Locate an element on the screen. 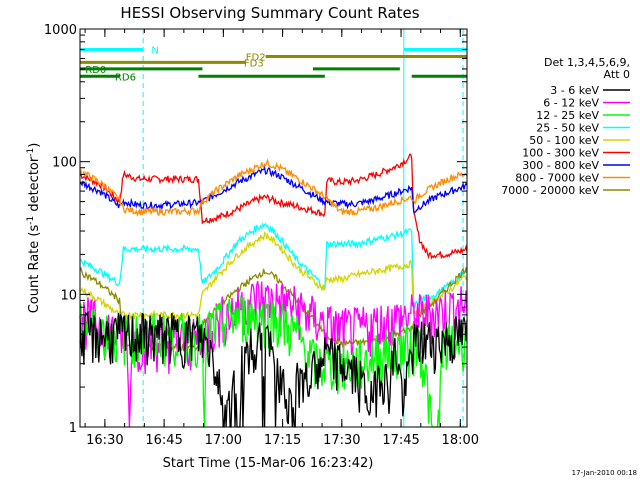 Image resolution: width=640 pixels, height=480 pixels. x-tick-label-0: 16:30 is located at coordinates (104, 440).